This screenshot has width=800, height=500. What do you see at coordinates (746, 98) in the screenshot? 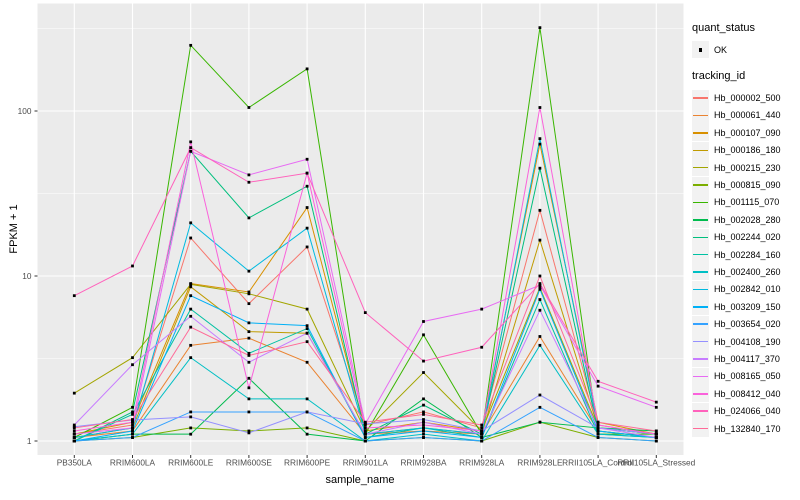
I see `legend-item-Hb_000002_500: Hb_000002_500` at bounding box center [746, 98].